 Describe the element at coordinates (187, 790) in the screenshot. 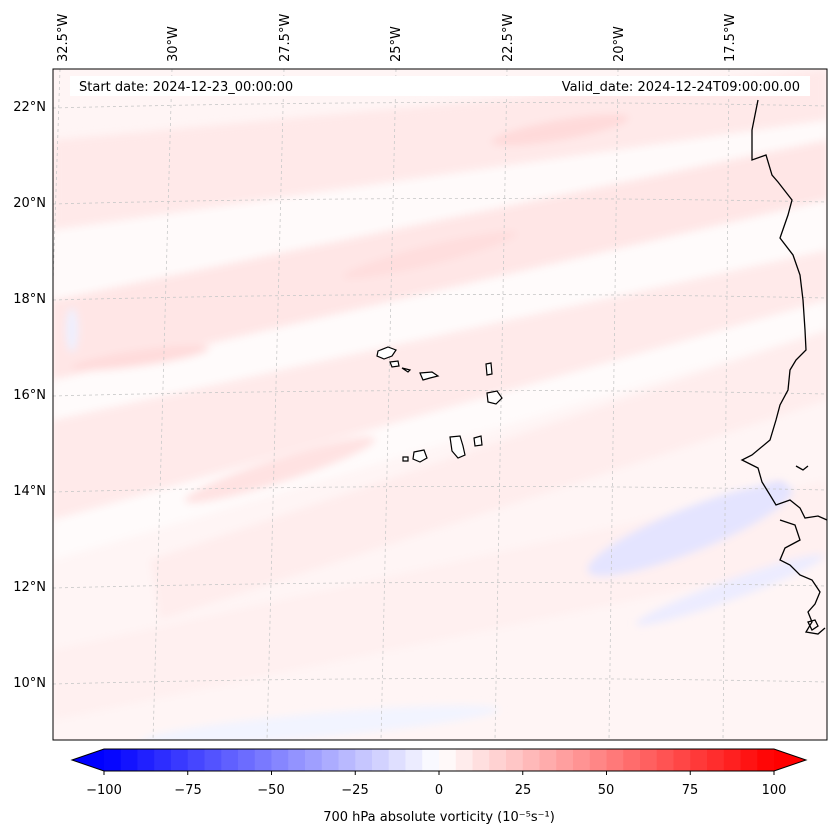

I see `colorbar-tick-label: −75` at that location.